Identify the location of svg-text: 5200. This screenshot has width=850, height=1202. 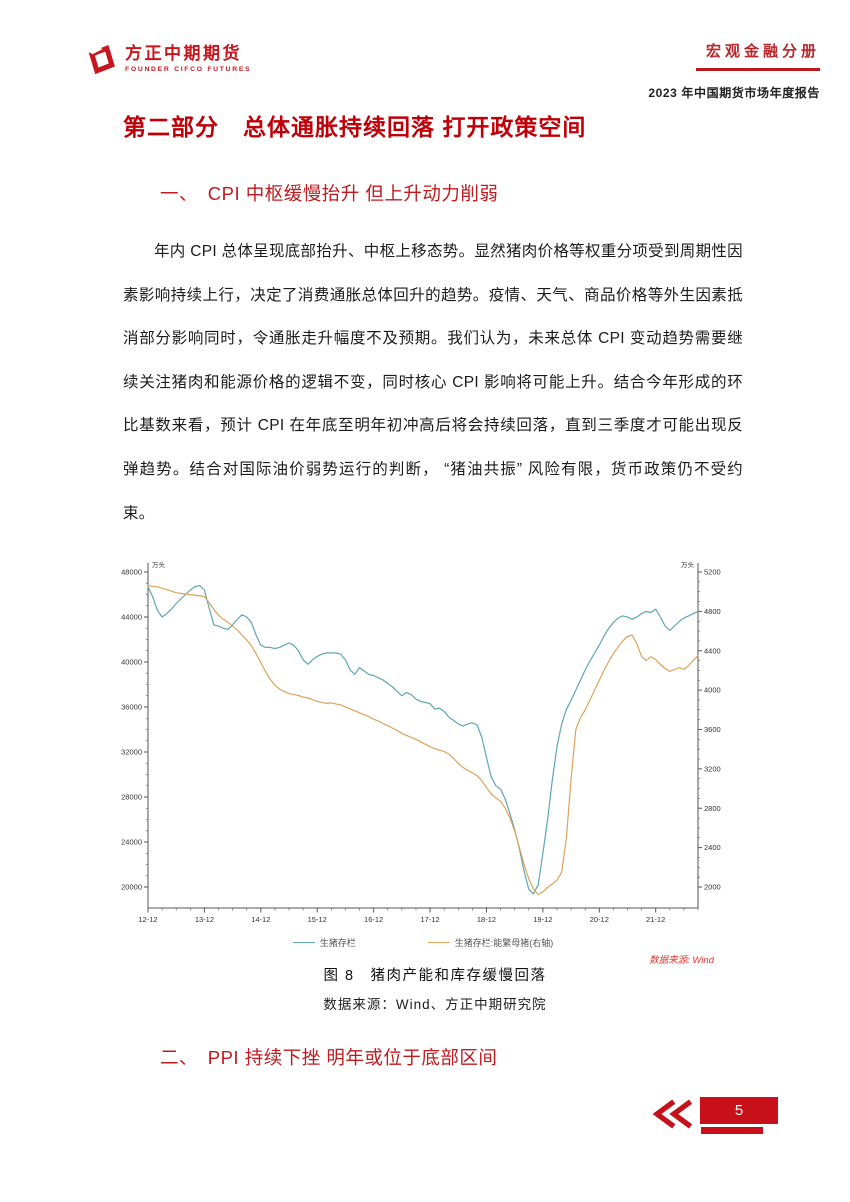
(712, 572).